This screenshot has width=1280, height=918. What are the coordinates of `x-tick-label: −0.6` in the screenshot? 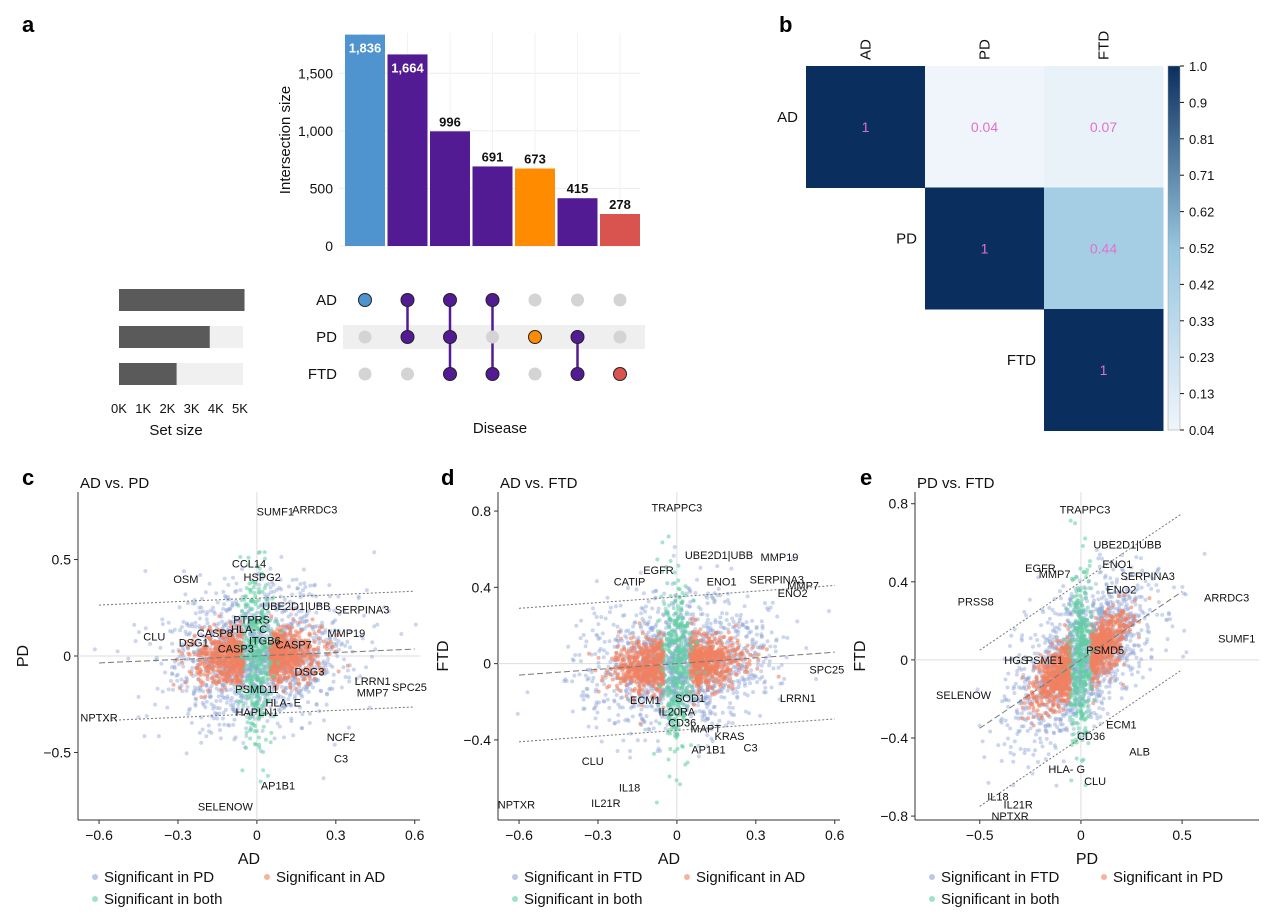 It's located at (99, 835).